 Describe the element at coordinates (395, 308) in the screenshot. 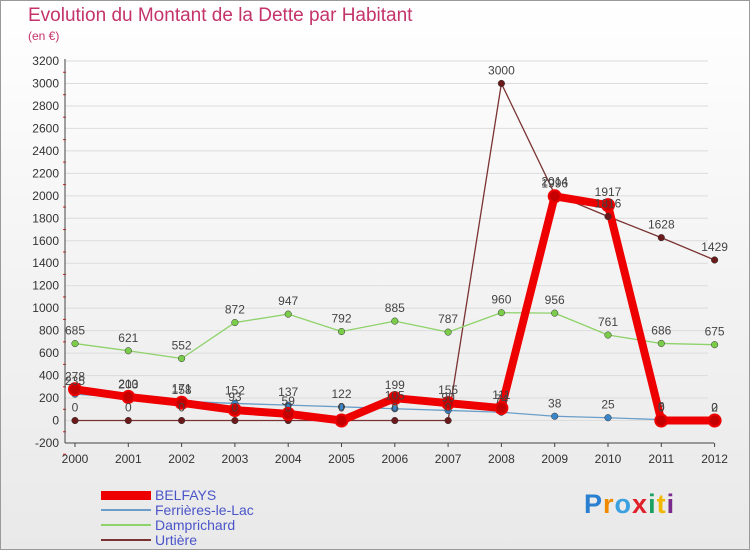

I see `data-label: 885` at that location.